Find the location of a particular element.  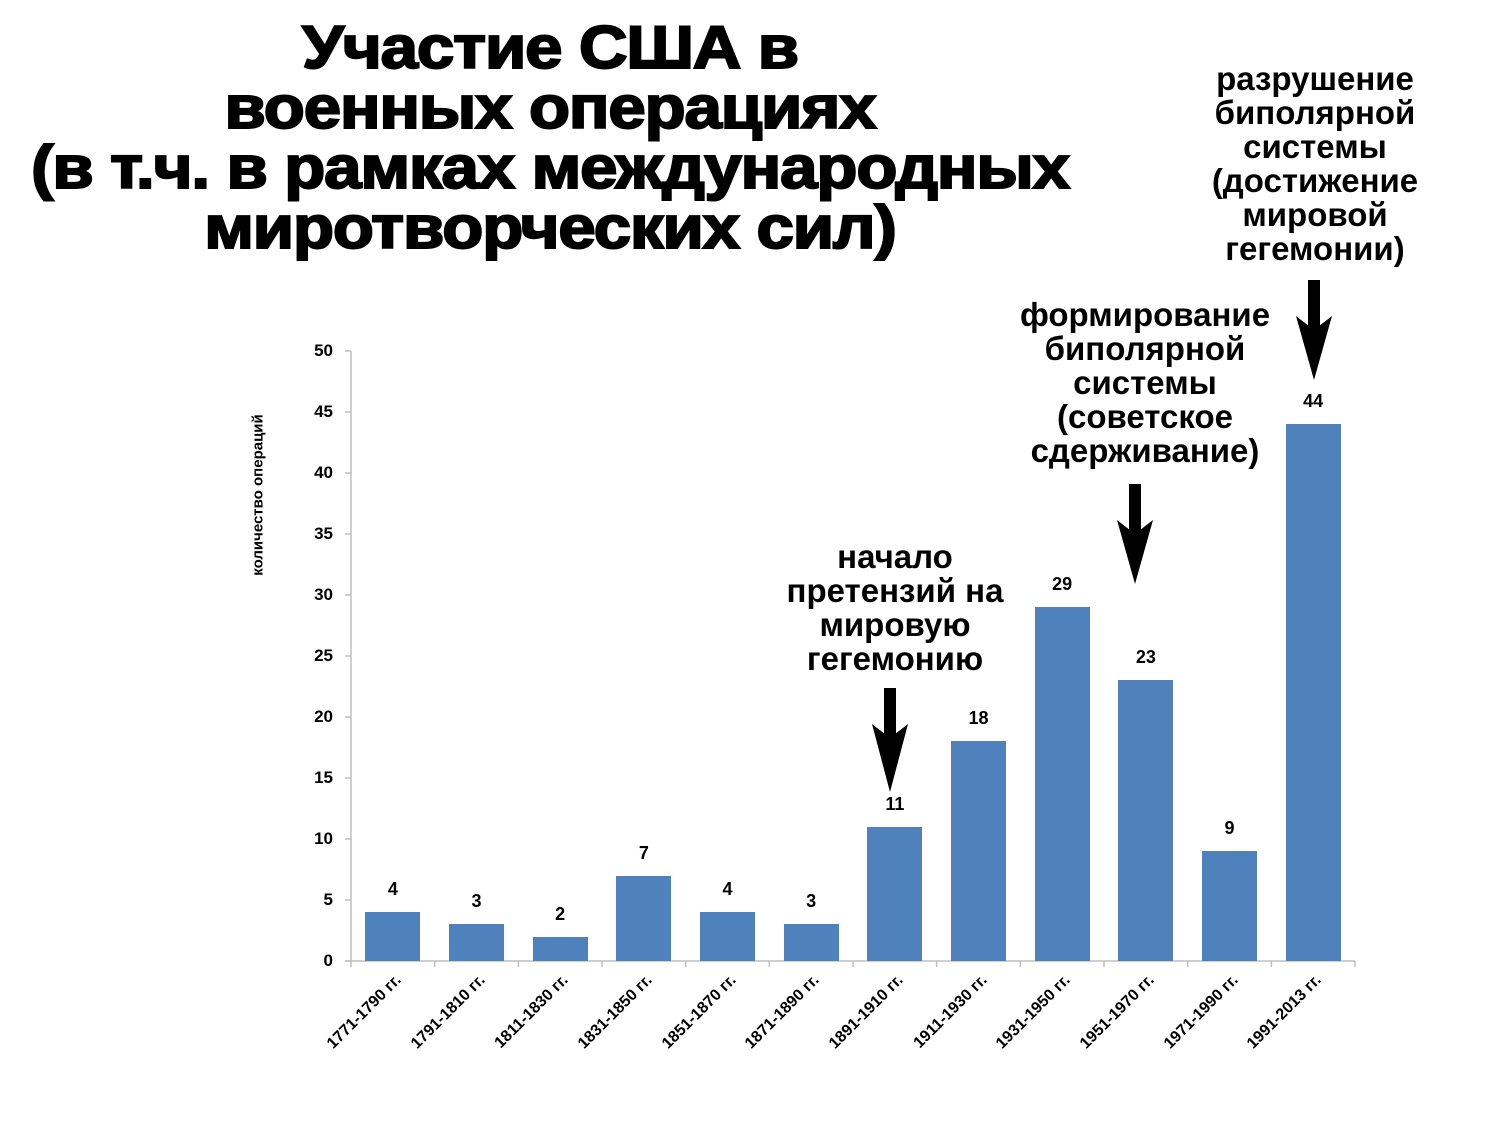

bar-value-label: 23 is located at coordinates (1145, 657).